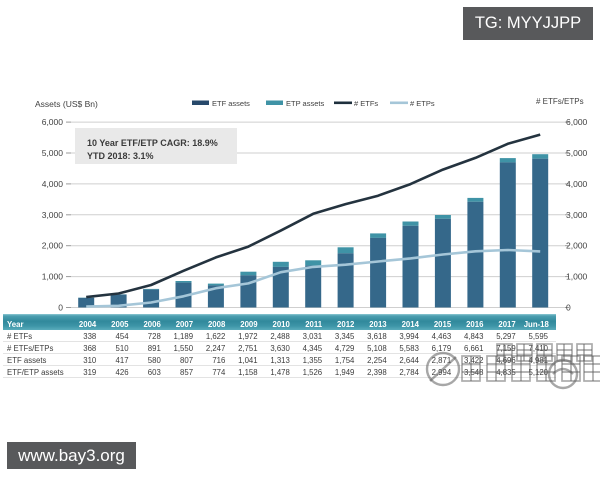 This screenshot has width=600, height=480. I want to click on svg-text: 10 Year ETF/ETP CAGR: 18.9%, so click(152, 143).